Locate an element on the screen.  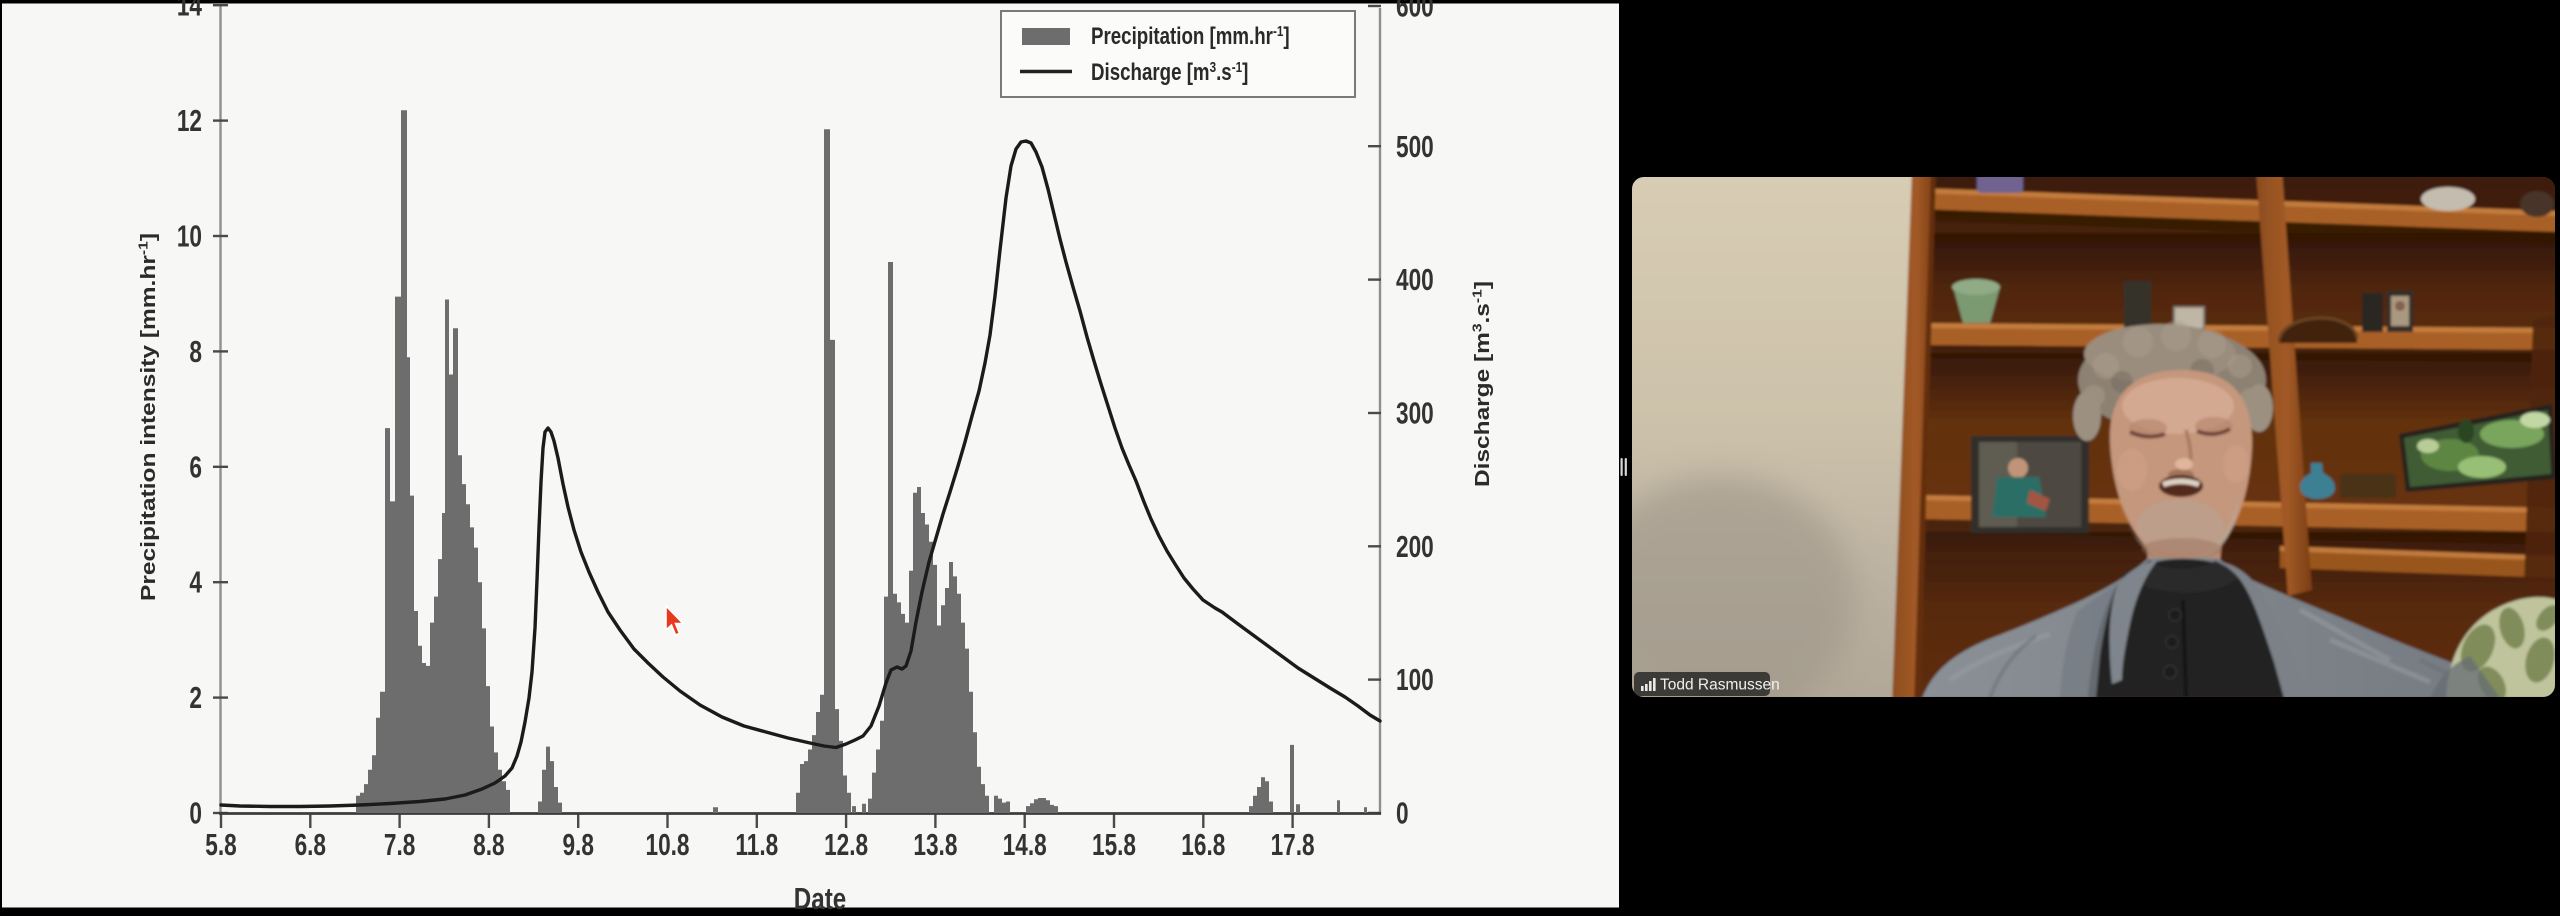
svg-text: 9.8 is located at coordinates (577, 843).